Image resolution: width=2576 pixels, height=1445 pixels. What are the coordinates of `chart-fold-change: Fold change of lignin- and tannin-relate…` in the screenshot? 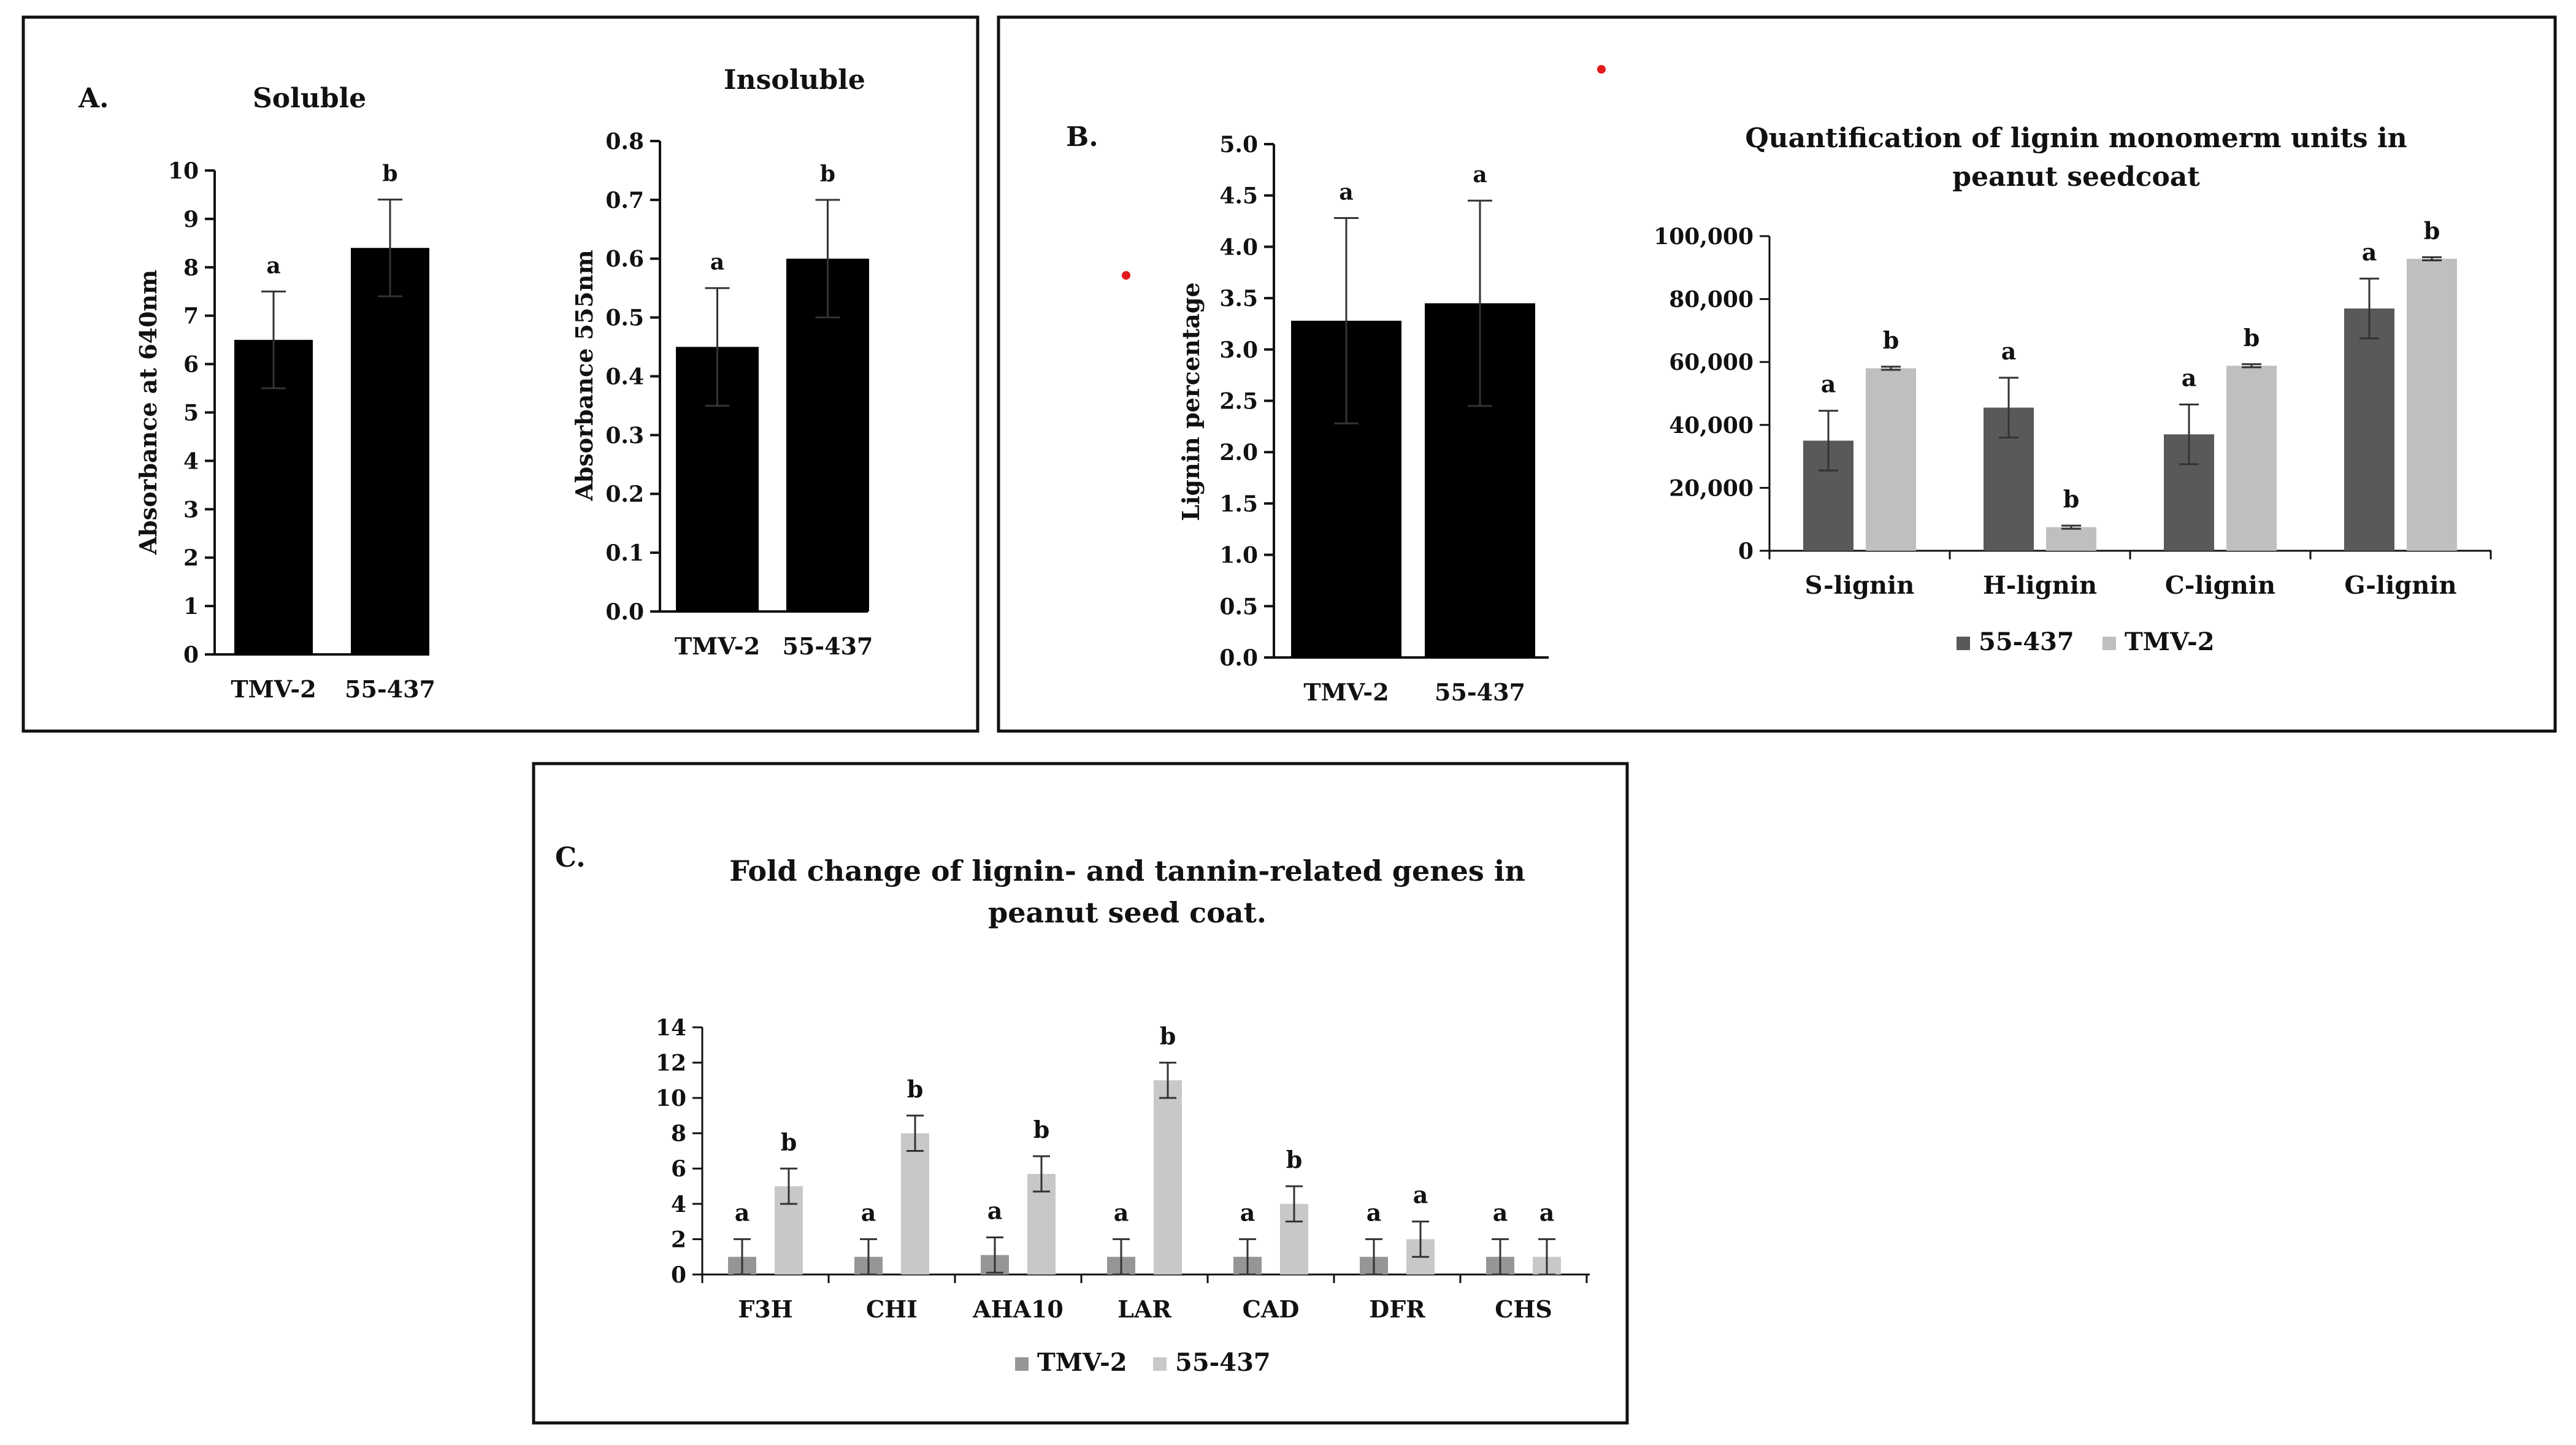 It's located at (1123, 1115).